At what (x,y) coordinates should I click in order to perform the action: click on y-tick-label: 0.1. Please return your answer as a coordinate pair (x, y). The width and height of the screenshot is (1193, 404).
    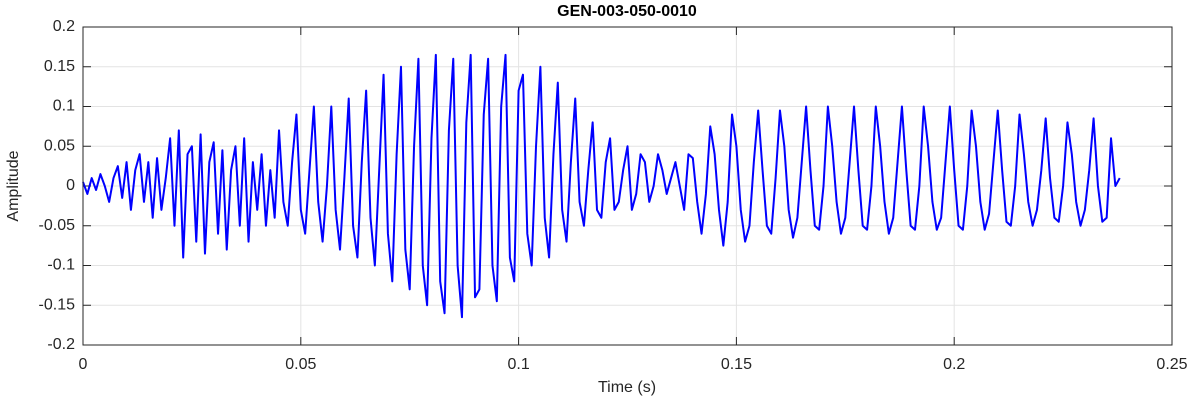
    Looking at the image, I should click on (64, 106).